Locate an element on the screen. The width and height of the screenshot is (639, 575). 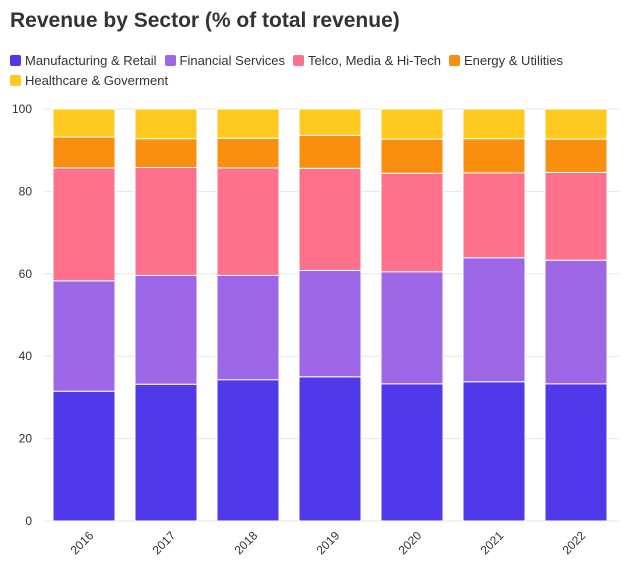
y-tick-label: 40 is located at coordinates (26, 356).